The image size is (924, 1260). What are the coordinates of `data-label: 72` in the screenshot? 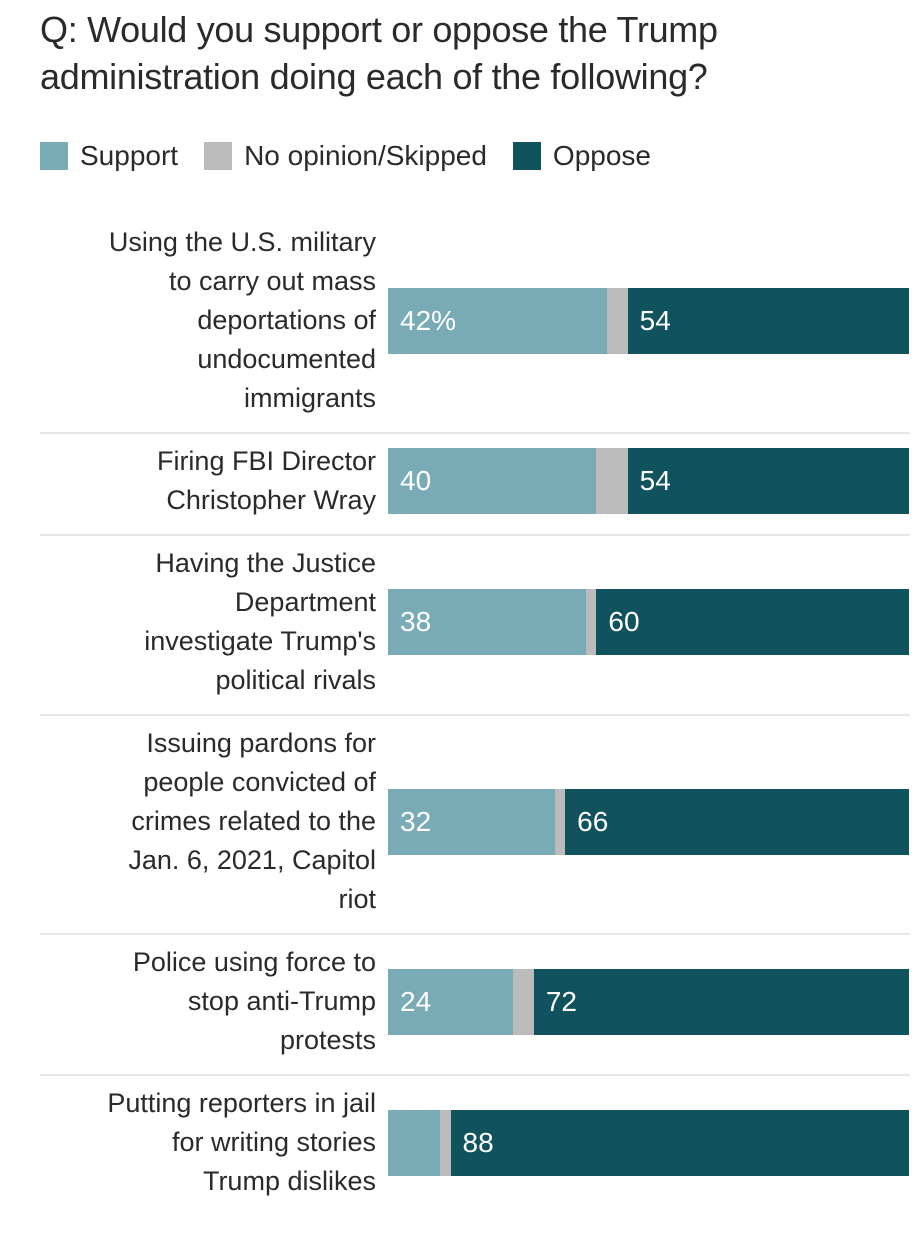 It's located at (561, 1001).